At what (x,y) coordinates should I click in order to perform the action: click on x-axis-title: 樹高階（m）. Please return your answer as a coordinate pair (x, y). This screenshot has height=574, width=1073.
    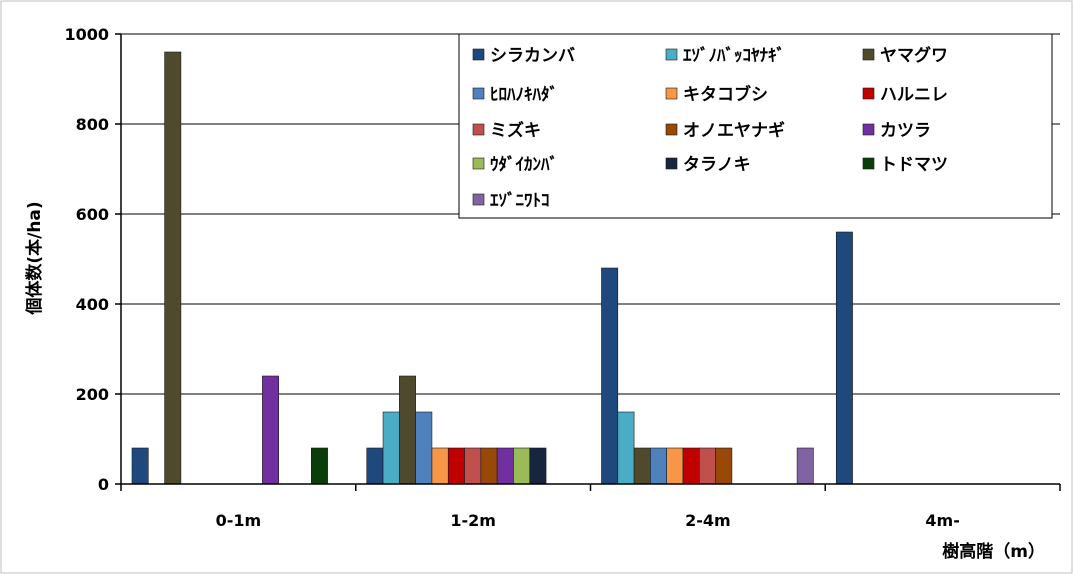
    Looking at the image, I should click on (993, 551).